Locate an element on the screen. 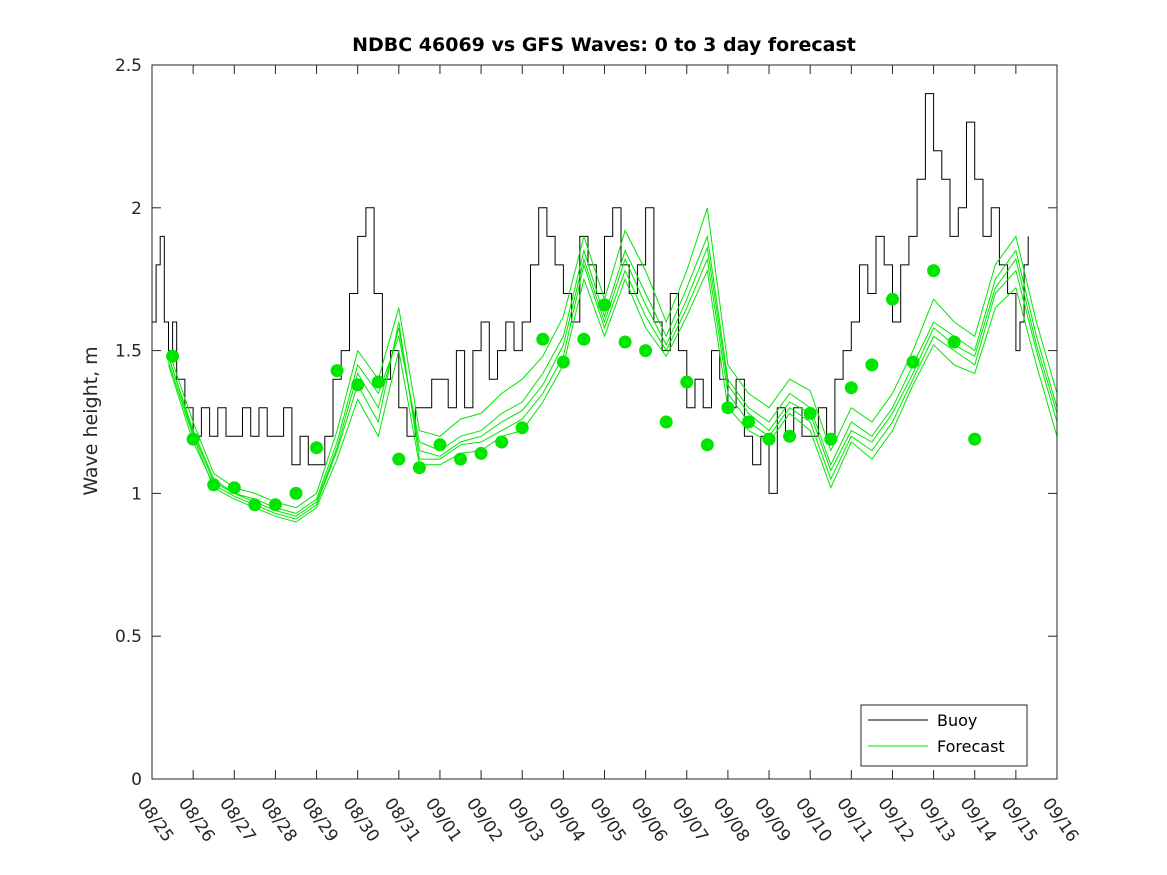  y-tick-label: 0 is located at coordinates (136, 780).